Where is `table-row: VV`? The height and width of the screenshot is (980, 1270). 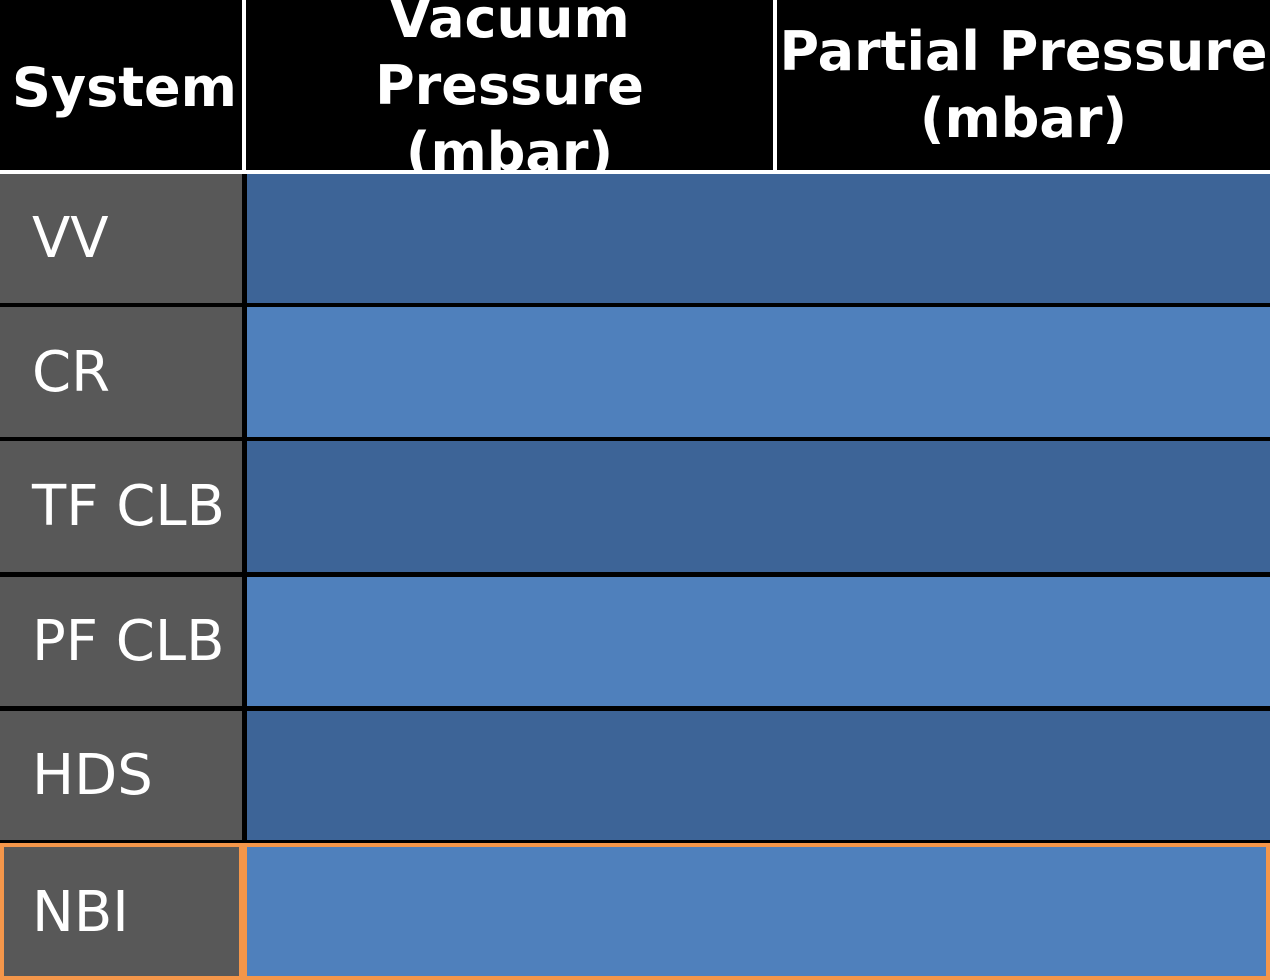 table-row: VV is located at coordinates (635, 238).